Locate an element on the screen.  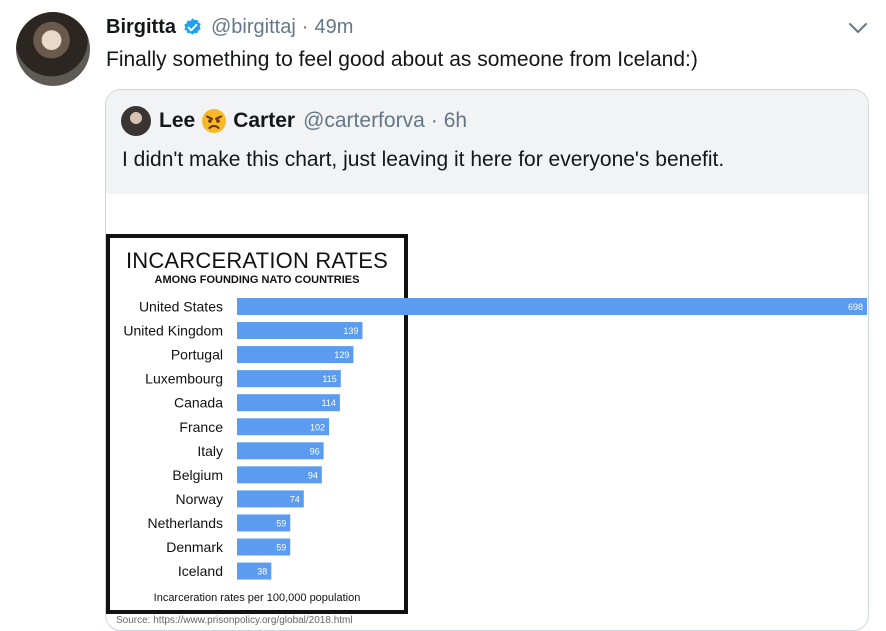
tweet-header: Birgitta @birgittaj · 49m is located at coordinates (229, 27).